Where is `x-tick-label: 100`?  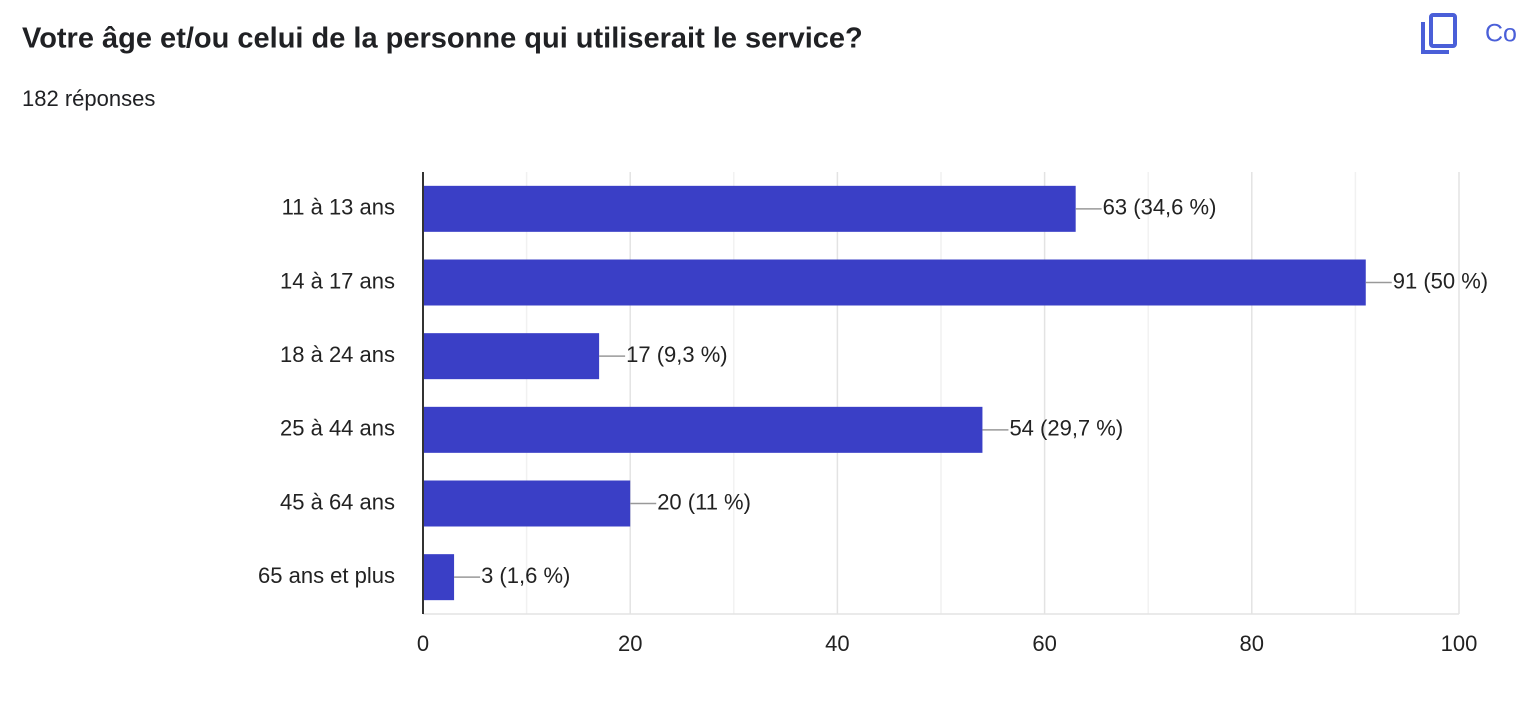 x-tick-label: 100 is located at coordinates (1459, 643).